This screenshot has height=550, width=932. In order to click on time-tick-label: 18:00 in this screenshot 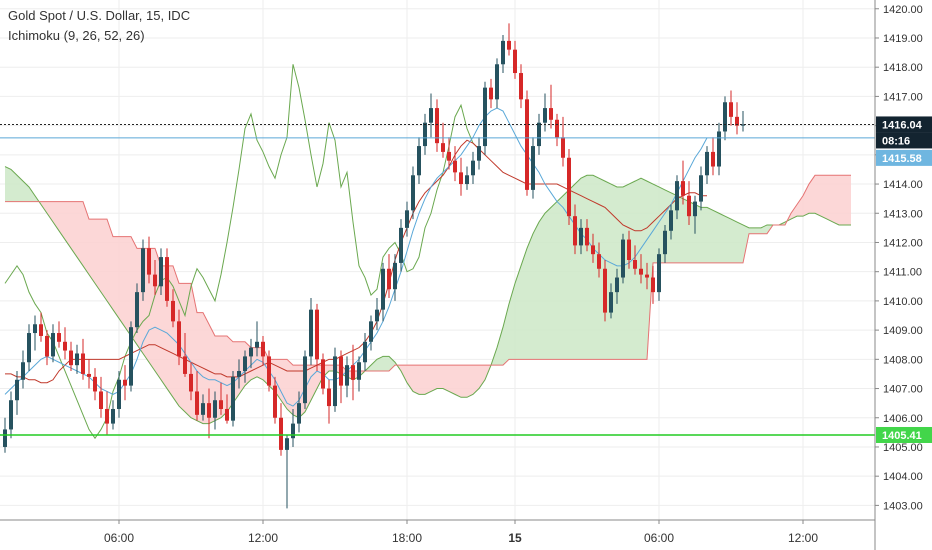, I will do `click(407, 538)`.